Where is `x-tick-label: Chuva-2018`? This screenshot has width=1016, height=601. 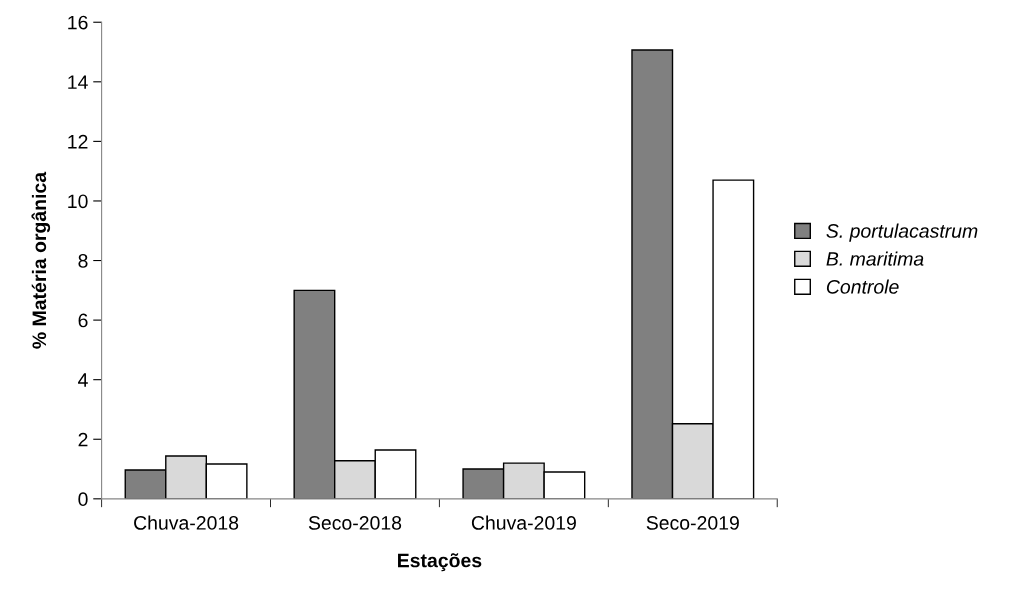 x-tick-label: Chuva-2018 is located at coordinates (186, 522).